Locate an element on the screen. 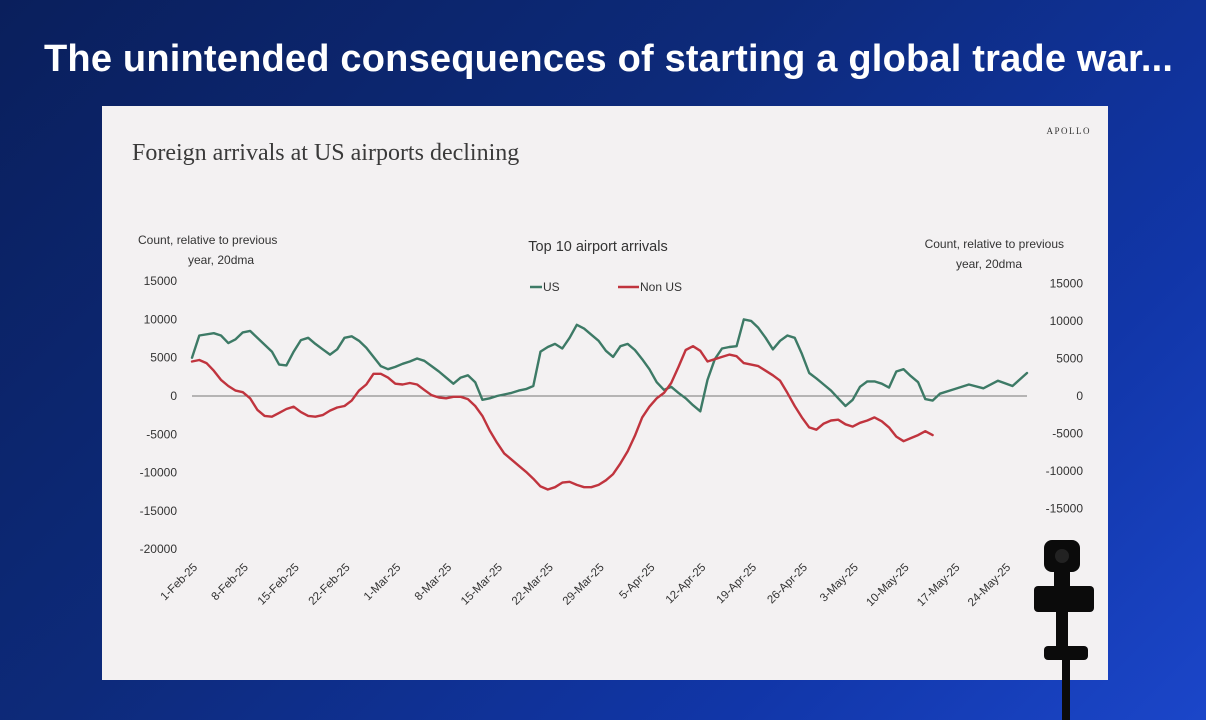 The height and width of the screenshot is (720, 1206). x-tick-label: 10-May-25 is located at coordinates (887, 585).